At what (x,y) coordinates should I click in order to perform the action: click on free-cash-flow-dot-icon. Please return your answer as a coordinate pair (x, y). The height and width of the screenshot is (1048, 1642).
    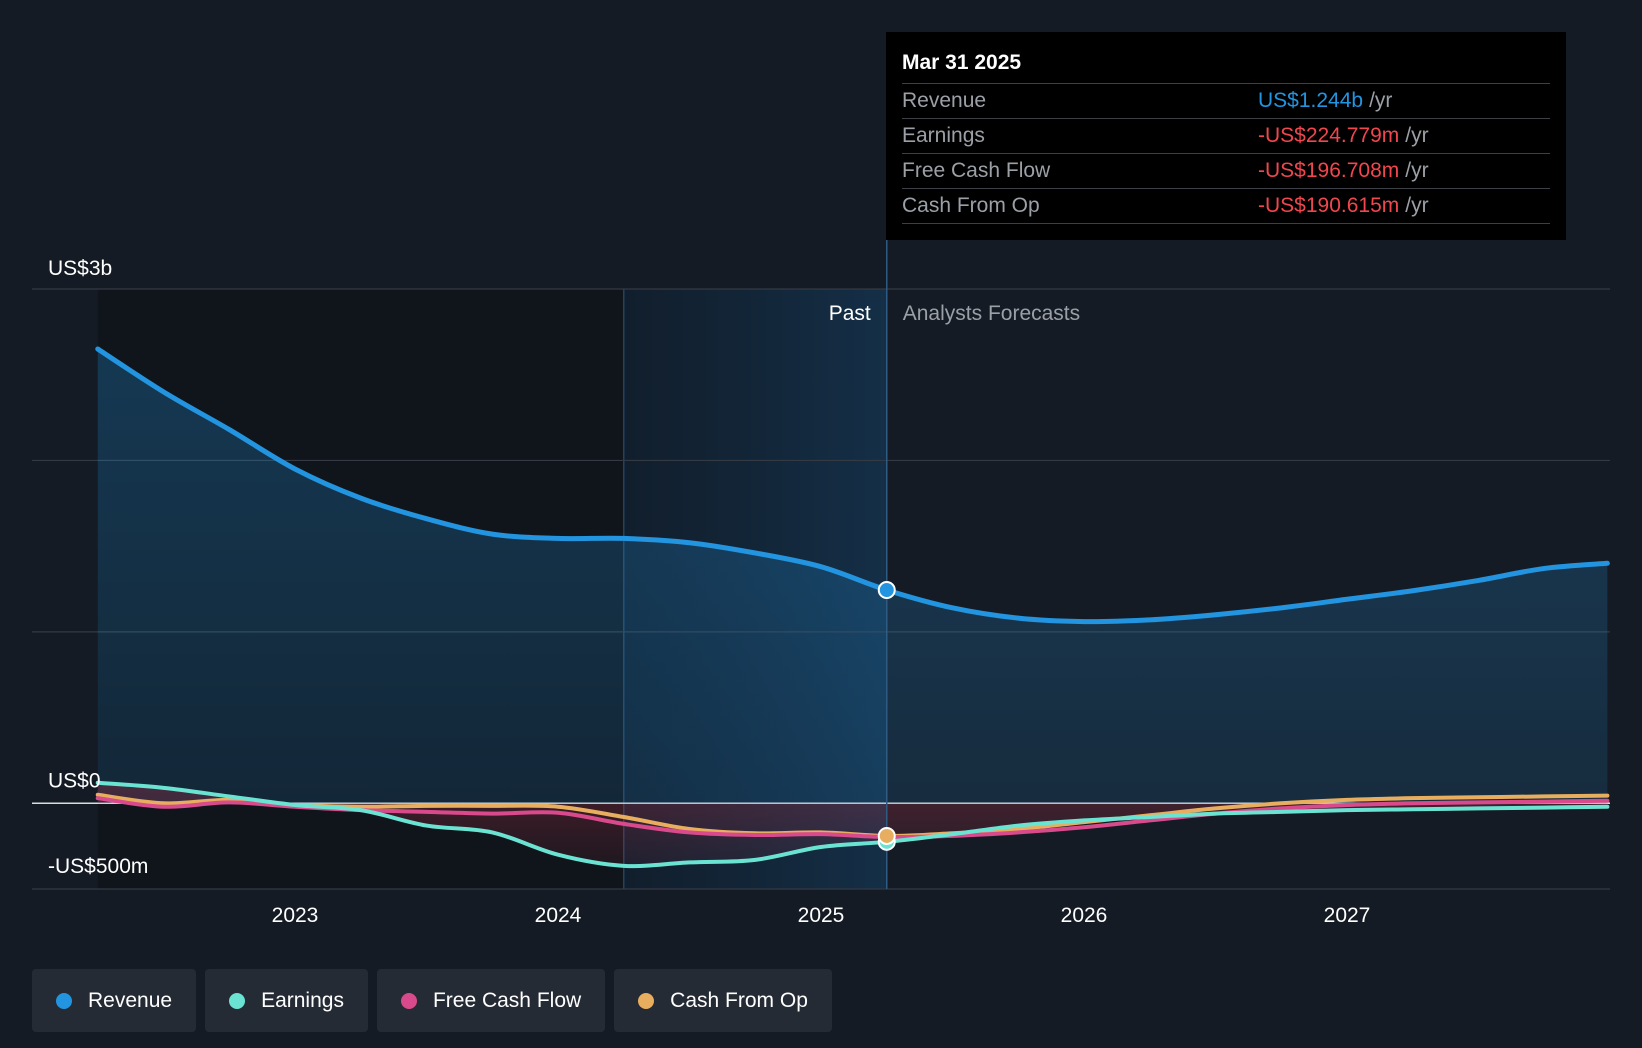
    Looking at the image, I should click on (408, 1000).